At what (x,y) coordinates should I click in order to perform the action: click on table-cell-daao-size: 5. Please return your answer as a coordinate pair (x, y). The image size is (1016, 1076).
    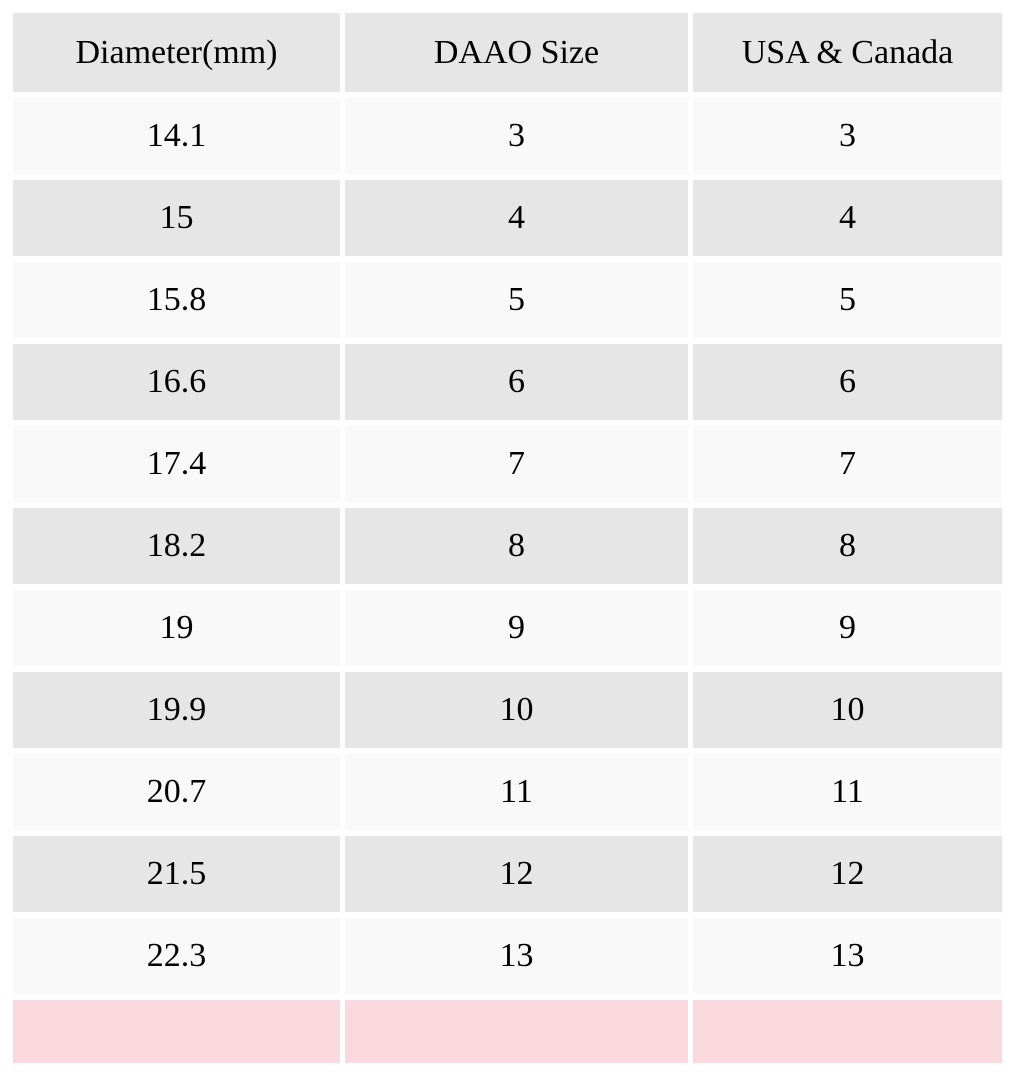
    Looking at the image, I should click on (516, 300).